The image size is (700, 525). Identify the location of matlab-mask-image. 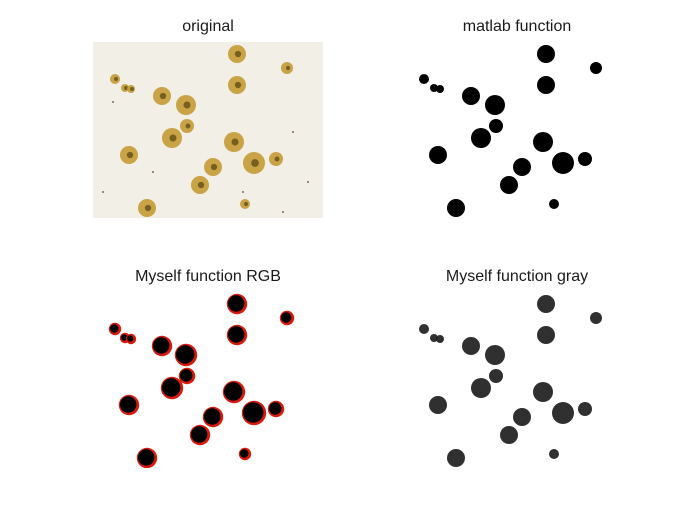
(517, 130).